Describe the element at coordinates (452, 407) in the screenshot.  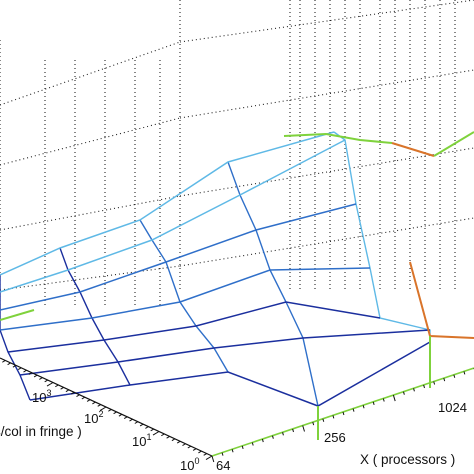
I see `x-tick-label-1024: 1024` at that location.